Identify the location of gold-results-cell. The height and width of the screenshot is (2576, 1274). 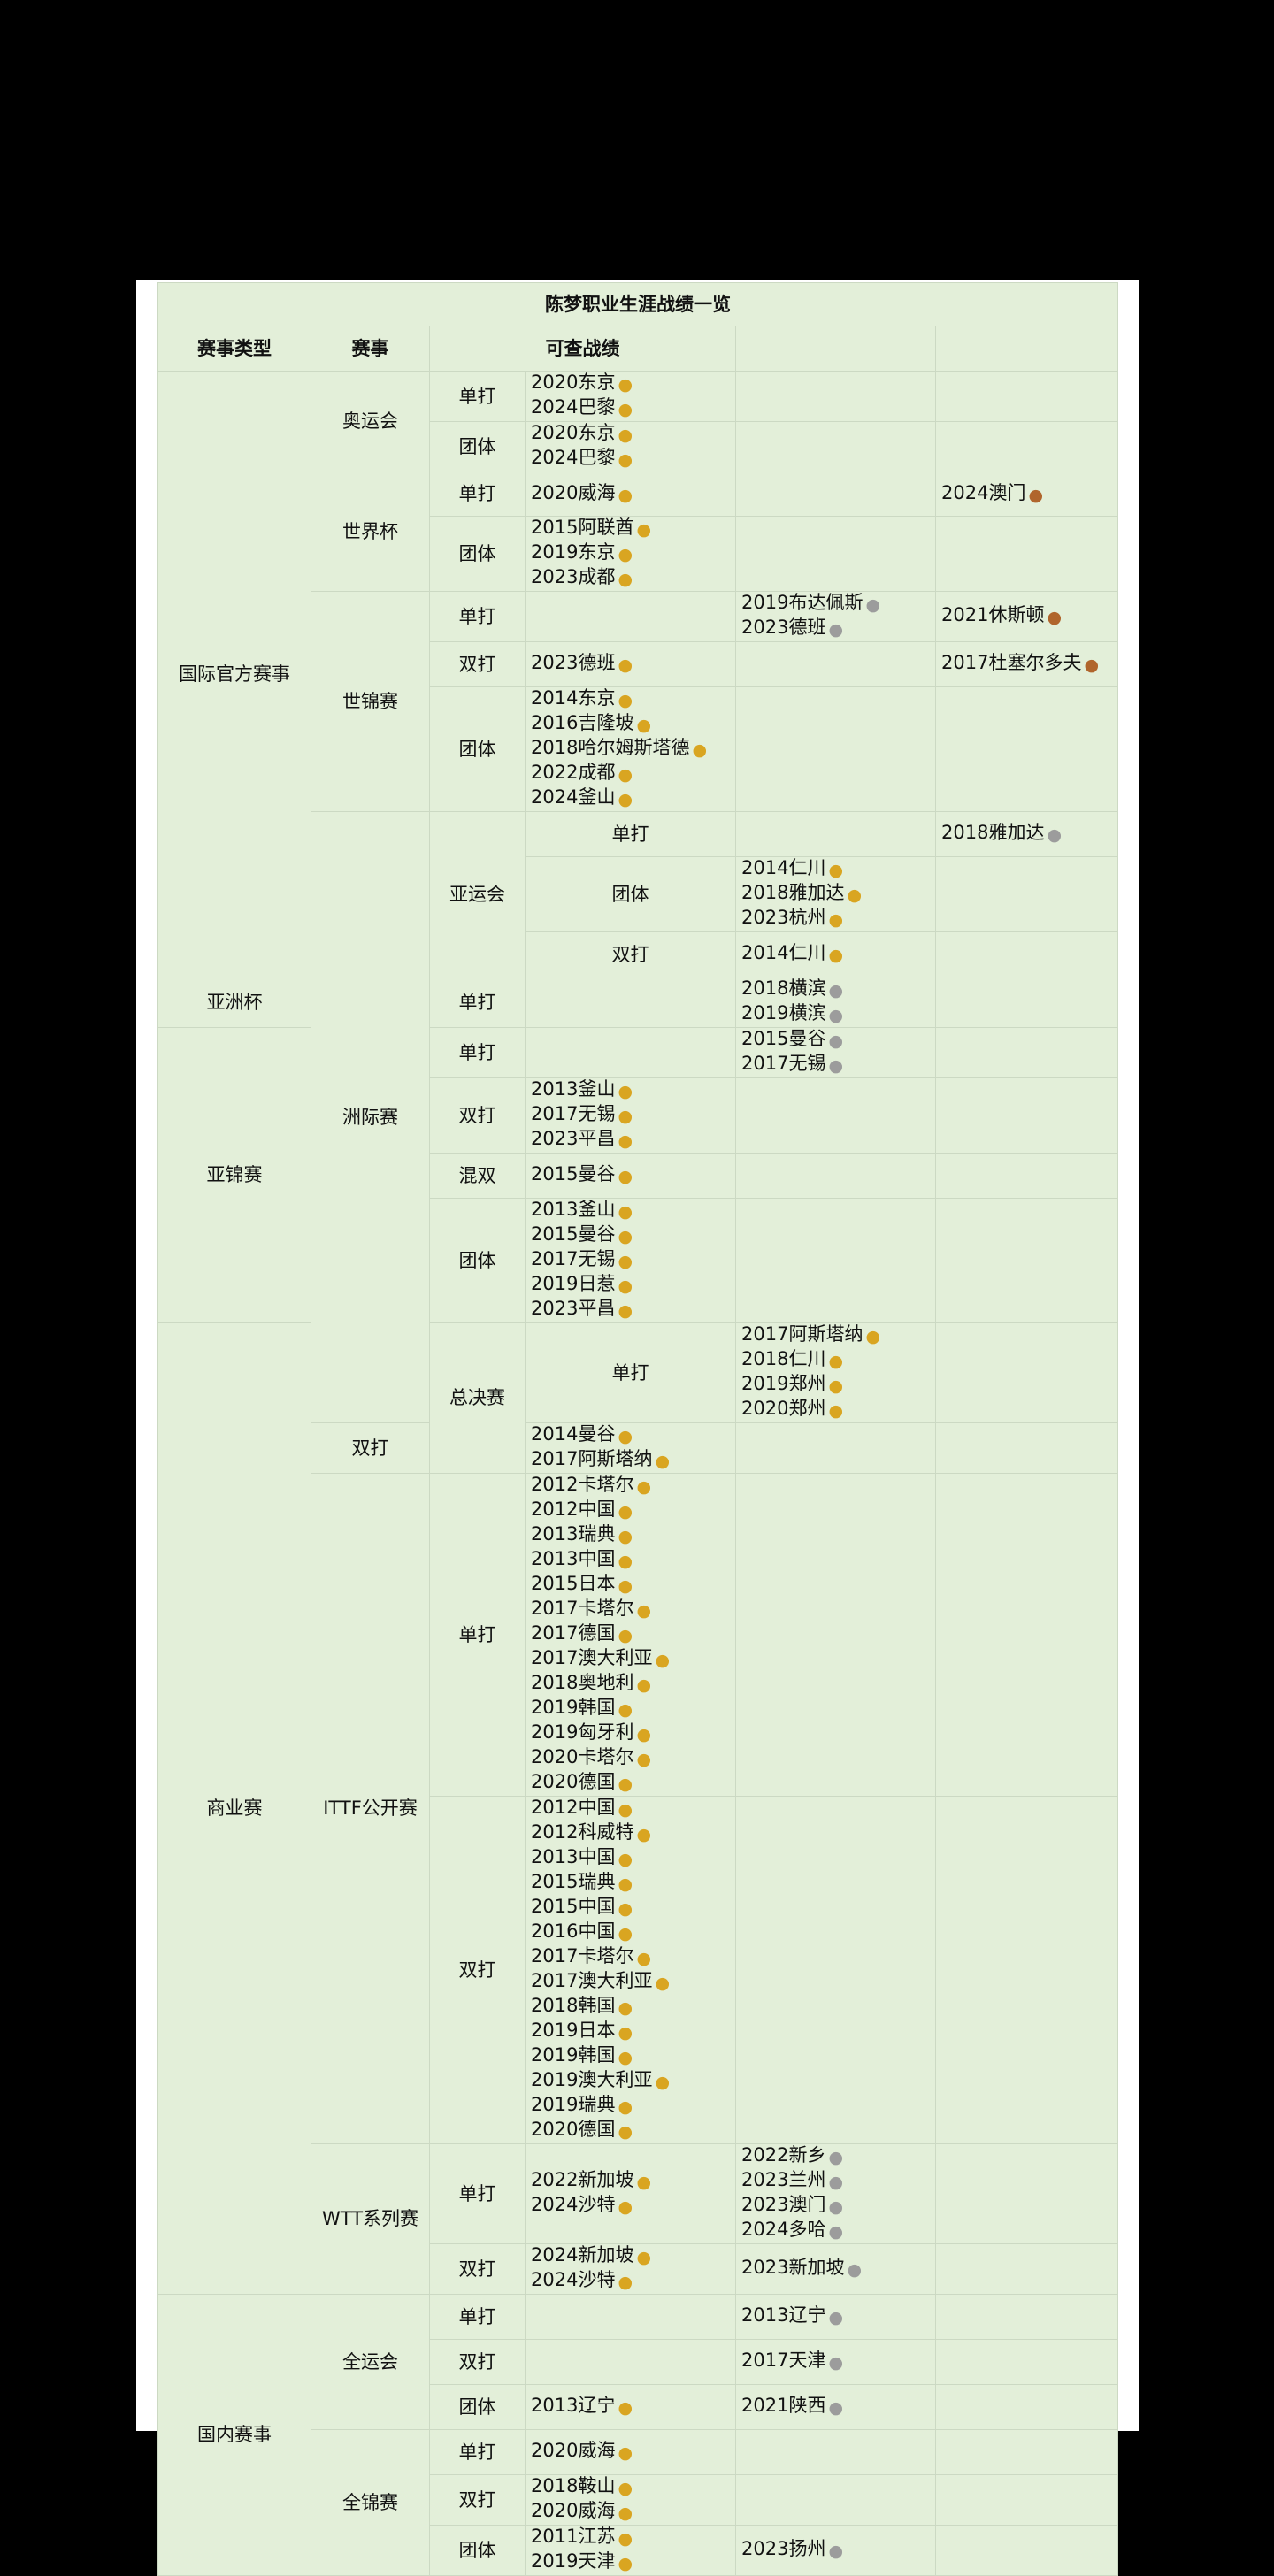
(630, 2317).